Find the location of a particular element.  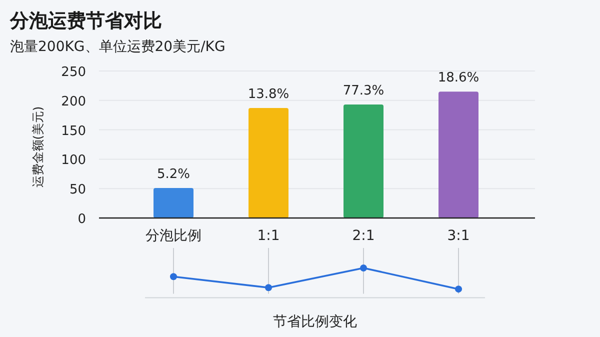

annotation: 18.6% is located at coordinates (459, 78).